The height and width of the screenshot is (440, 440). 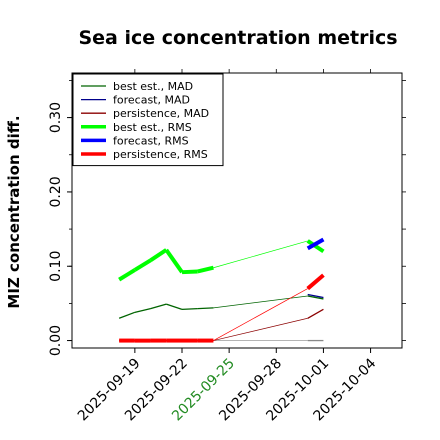 What do you see at coordinates (151, 140) in the screenshot?
I see `legend-label: forecast, RMS` at bounding box center [151, 140].